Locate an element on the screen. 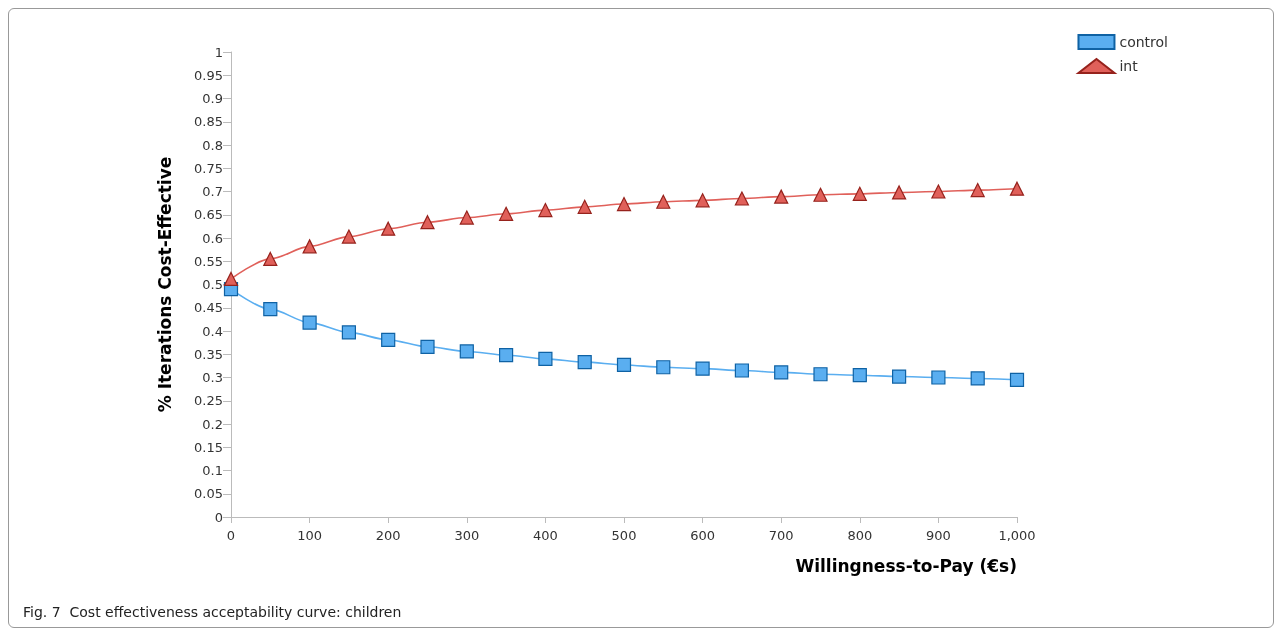 The image size is (1282, 636). x-tick-label: 100 is located at coordinates (310, 535).